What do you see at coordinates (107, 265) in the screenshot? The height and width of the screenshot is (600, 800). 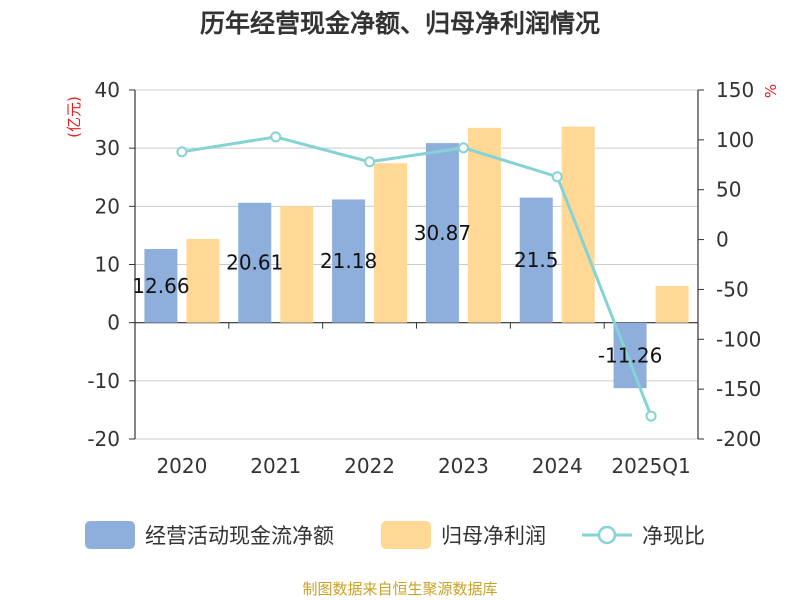 I see `y-left-tick-label: 10` at bounding box center [107, 265].